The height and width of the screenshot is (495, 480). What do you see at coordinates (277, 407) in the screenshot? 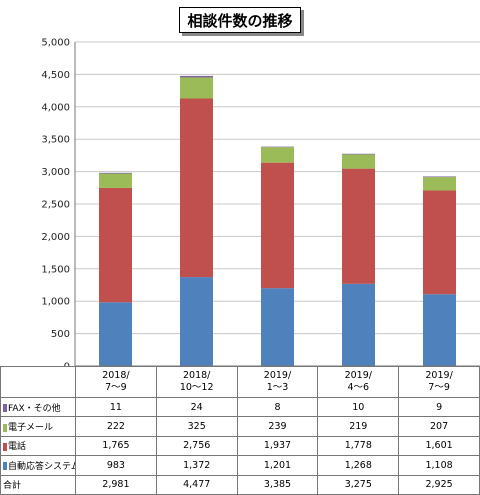
I see `data-label: 8` at bounding box center [277, 407].